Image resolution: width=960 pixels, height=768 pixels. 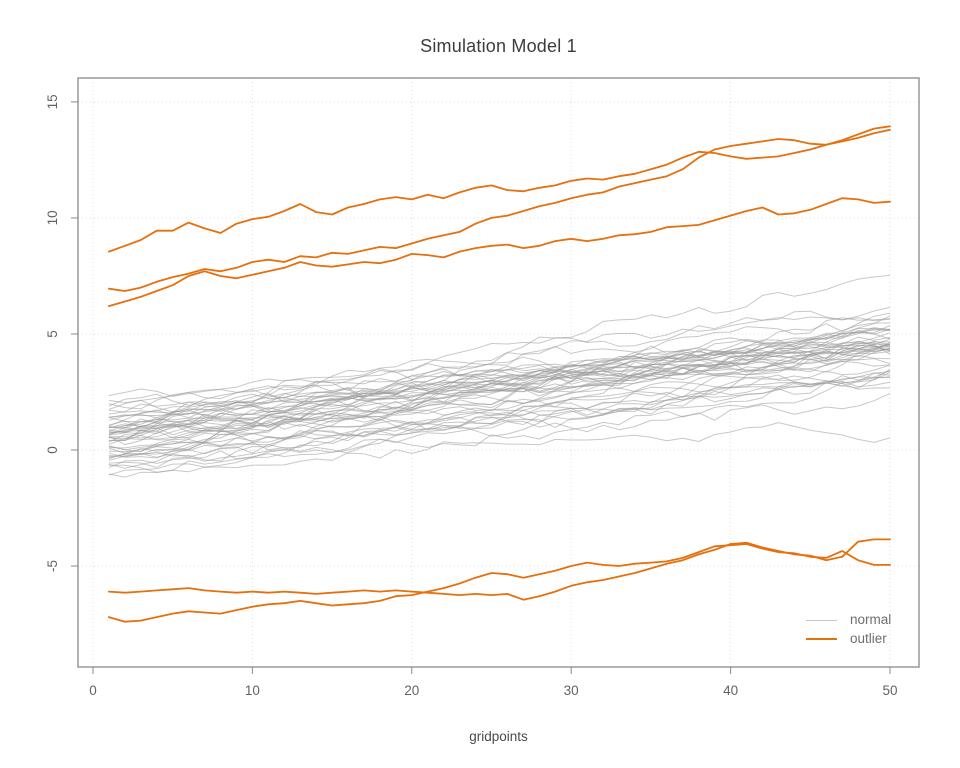 I want to click on y-tick-label: -5, so click(x=52, y=566).